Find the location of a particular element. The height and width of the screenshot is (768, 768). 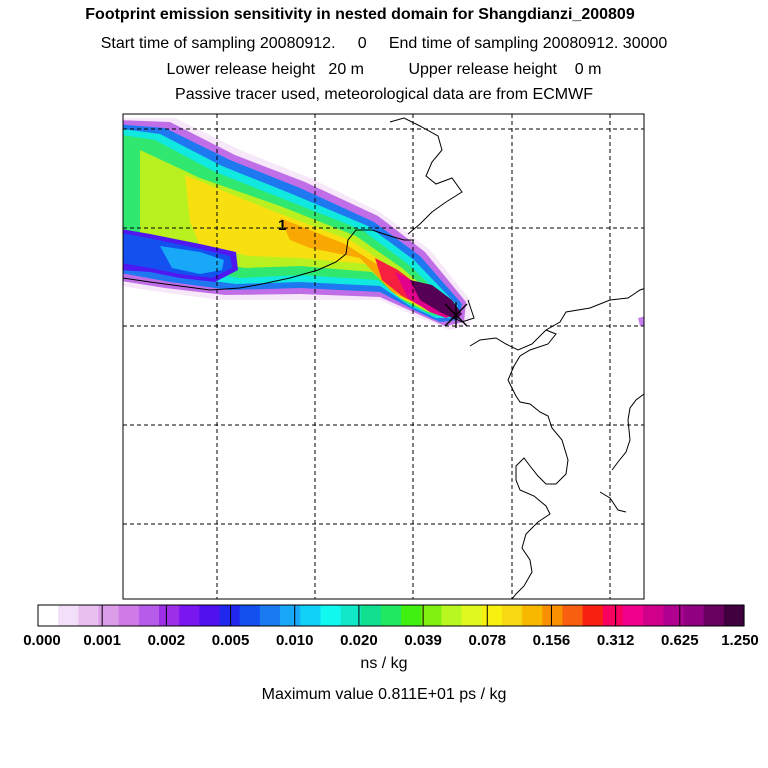

receptor-star-icon is located at coordinates (456, 315).